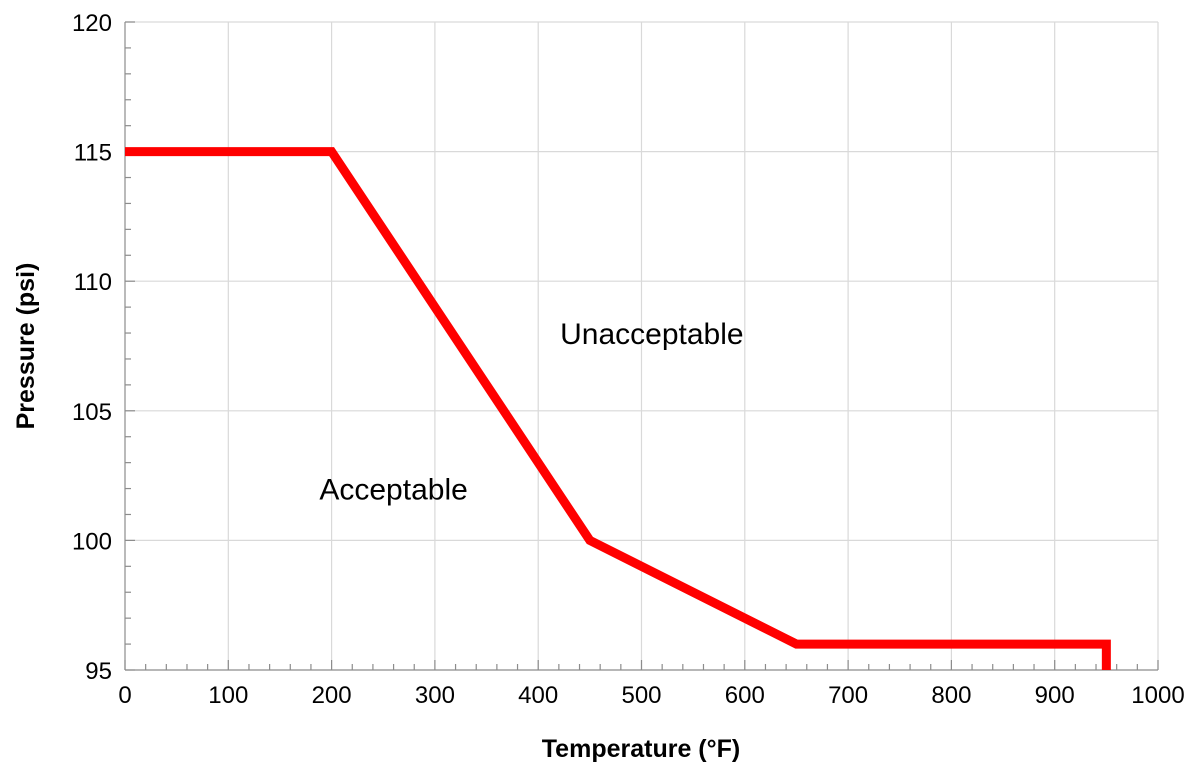 The width and height of the screenshot is (1198, 765). Describe the element at coordinates (848, 695) in the screenshot. I see `x-tick-label: 700` at that location.